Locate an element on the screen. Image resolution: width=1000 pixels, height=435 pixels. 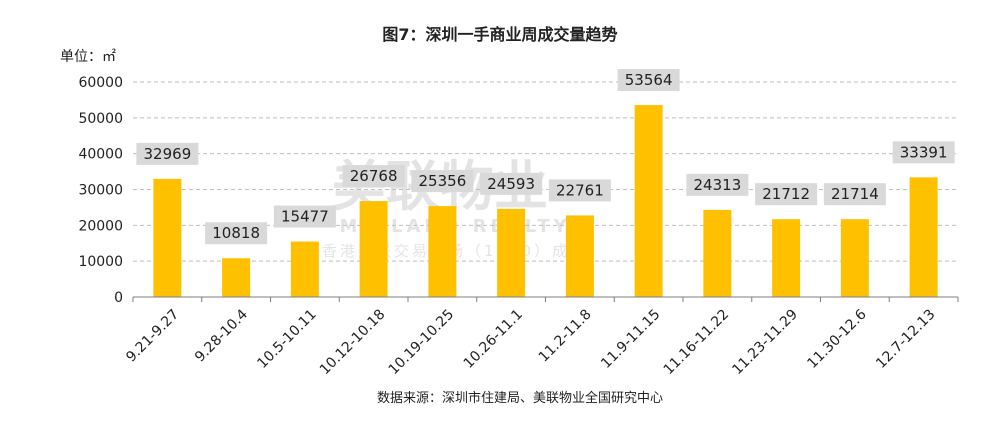
x-tick-label: 10.12-10.18 is located at coordinates (353, 343).